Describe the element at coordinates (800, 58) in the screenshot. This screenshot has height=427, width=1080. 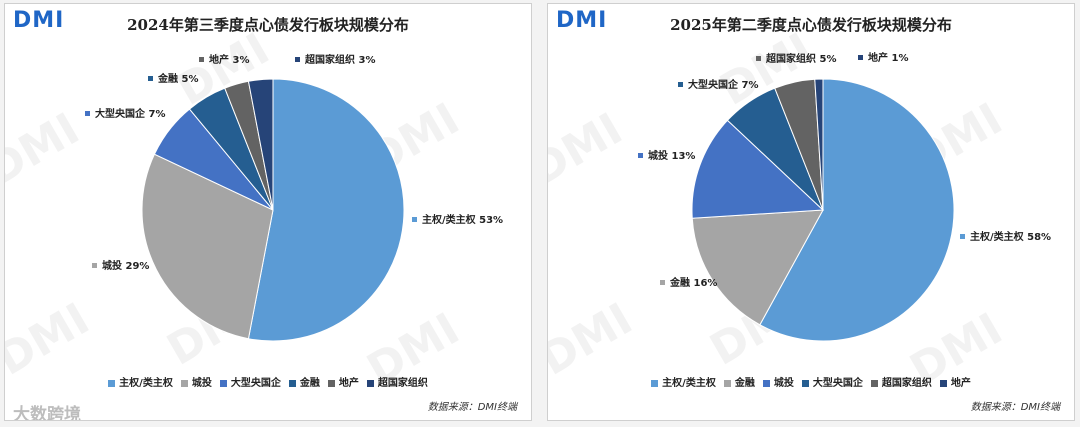
I see `data-label: 超国家组织 5%` at that location.